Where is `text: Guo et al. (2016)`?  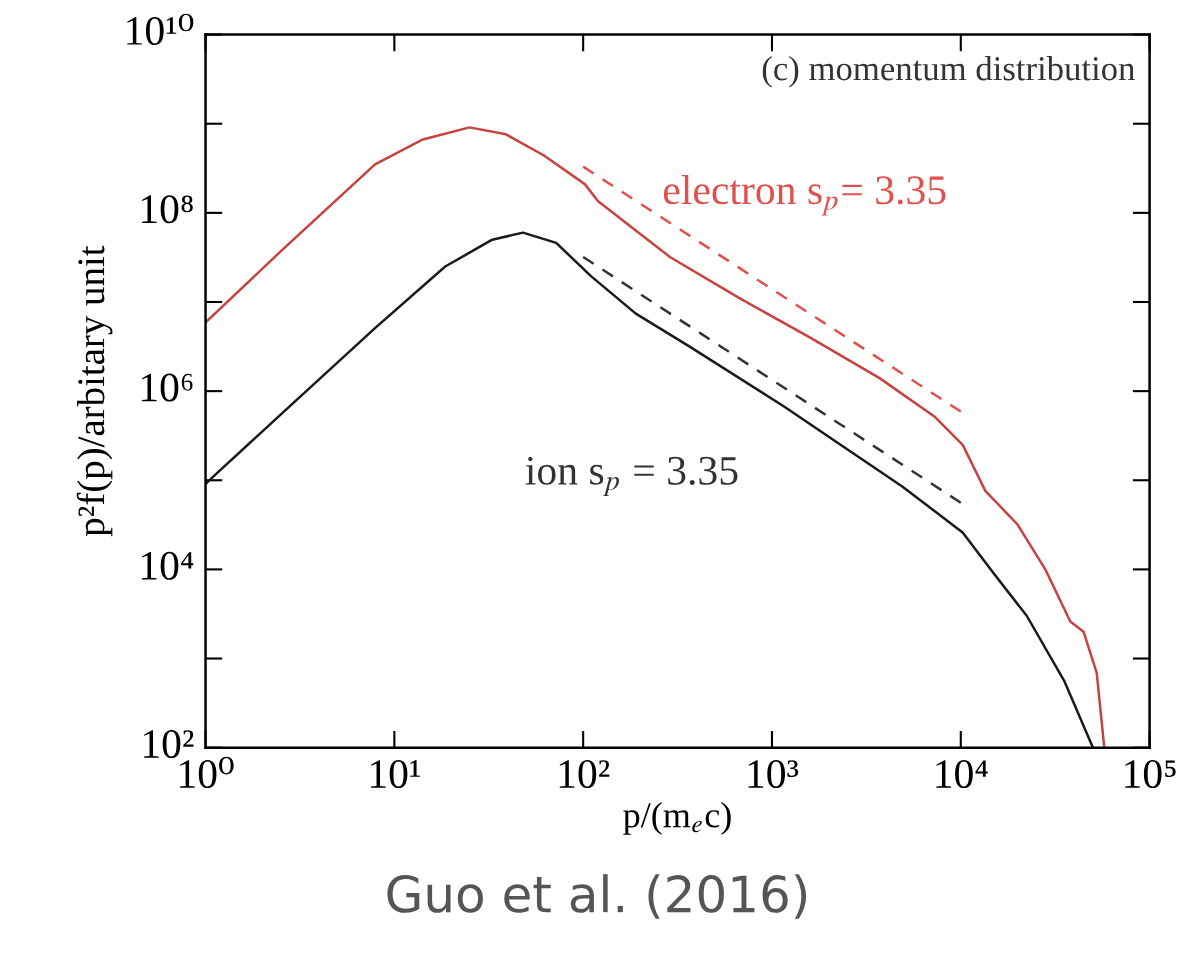 text: Guo et al. (2016) is located at coordinates (597, 896).